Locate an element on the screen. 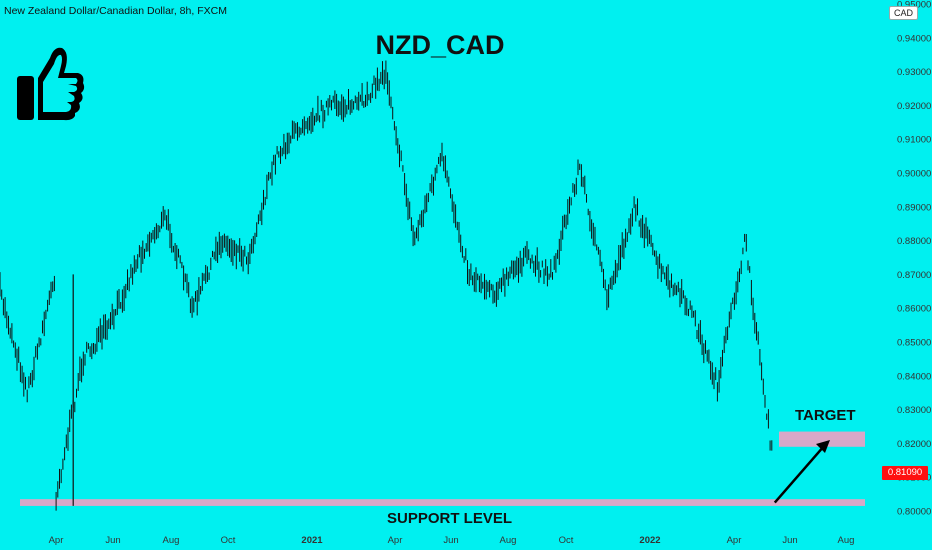 The width and height of the screenshot is (932, 550). y-tick-label: 0.85000 is located at coordinates (914, 343).